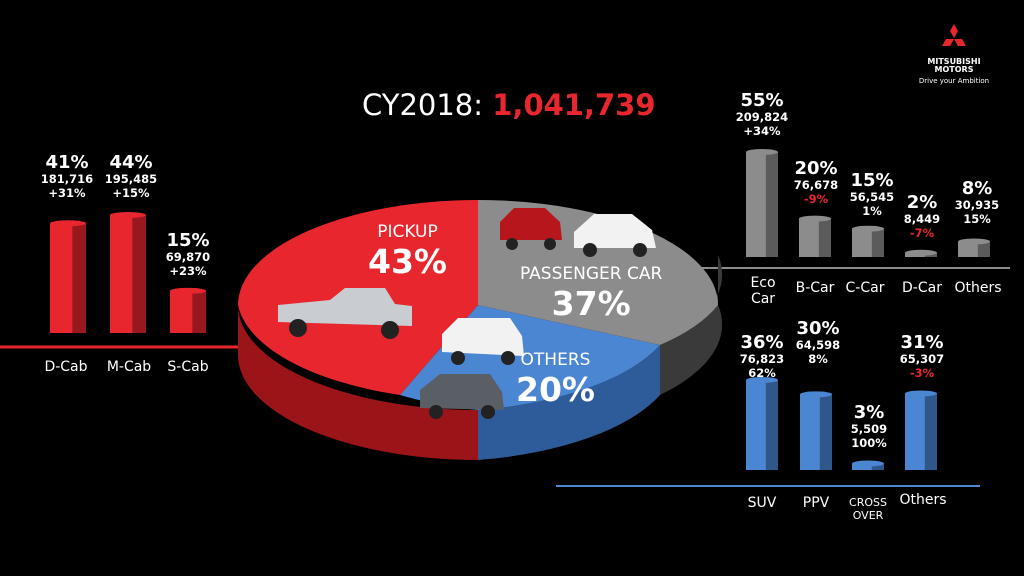 The image size is (1024, 576). I want to click on change-label: 62%, so click(762, 372).